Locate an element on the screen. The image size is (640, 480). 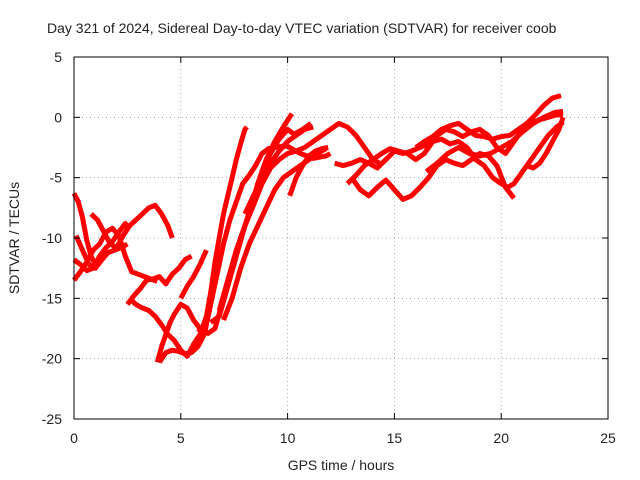
x-tick-label: 5 is located at coordinates (181, 438).